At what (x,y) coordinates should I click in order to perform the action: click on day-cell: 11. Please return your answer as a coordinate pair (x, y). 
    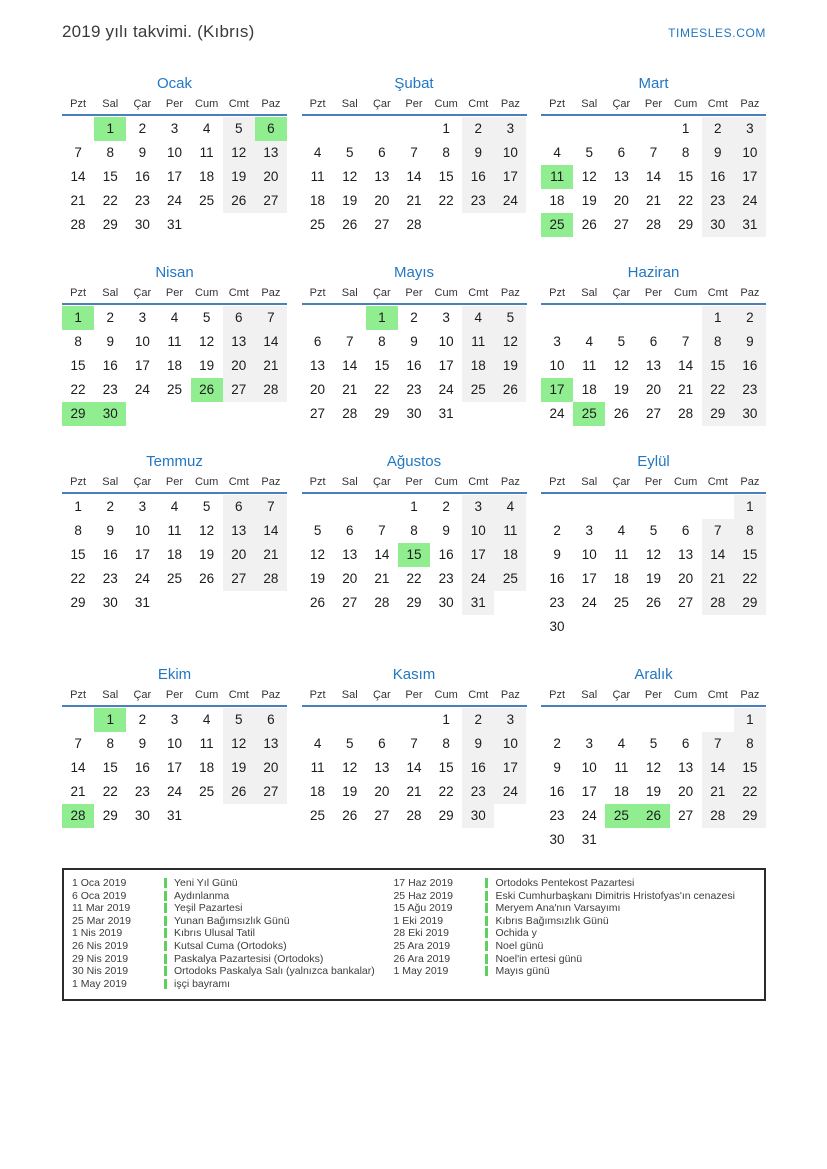
    Looking at the image, I should click on (206, 152).